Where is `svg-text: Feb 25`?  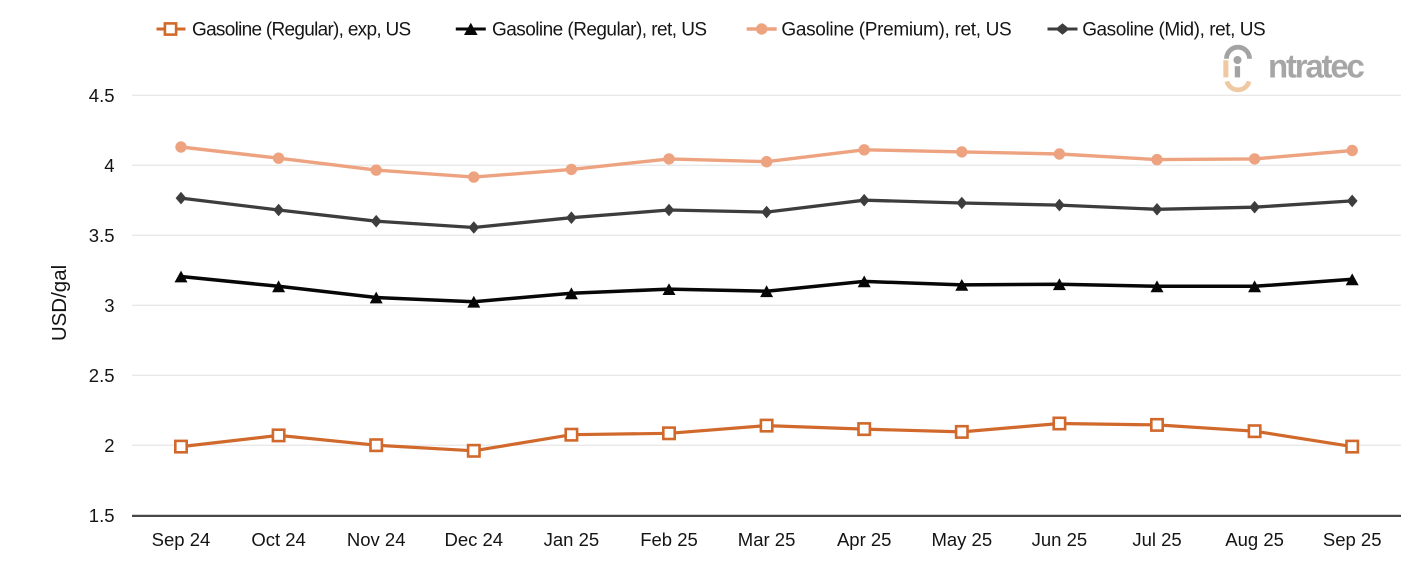
svg-text: Feb 25 is located at coordinates (669, 539).